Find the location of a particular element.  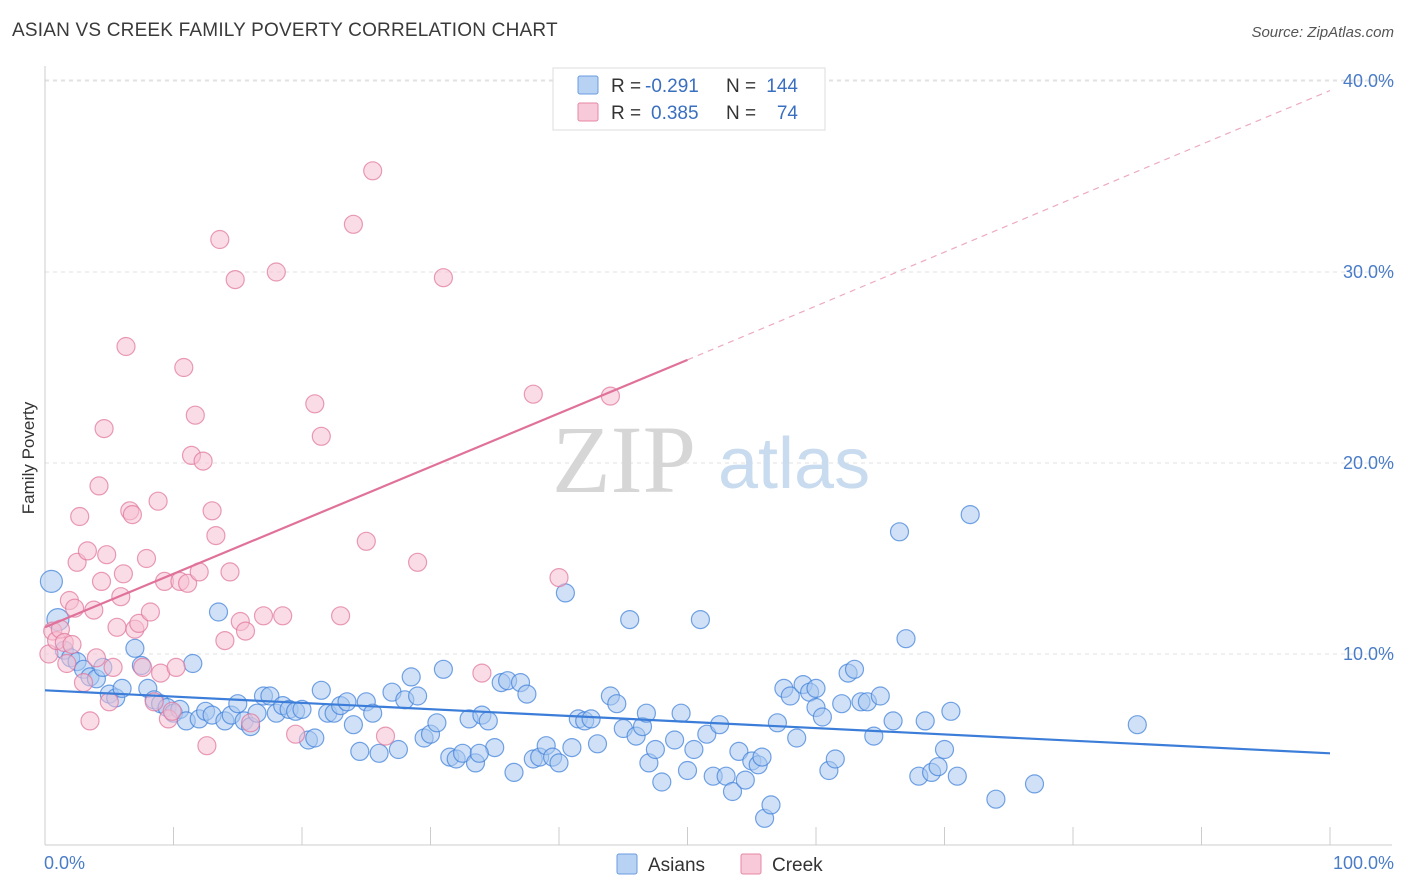

series-legend: Asians Creek is located at coordinates (719, 864).